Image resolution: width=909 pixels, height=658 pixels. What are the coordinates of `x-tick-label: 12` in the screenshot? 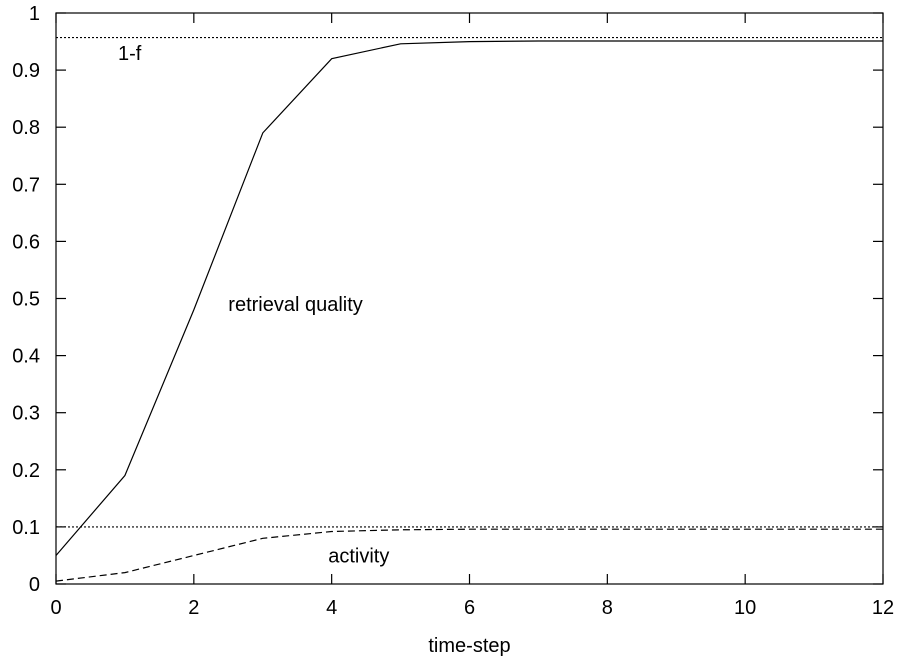 It's located at (883, 608).